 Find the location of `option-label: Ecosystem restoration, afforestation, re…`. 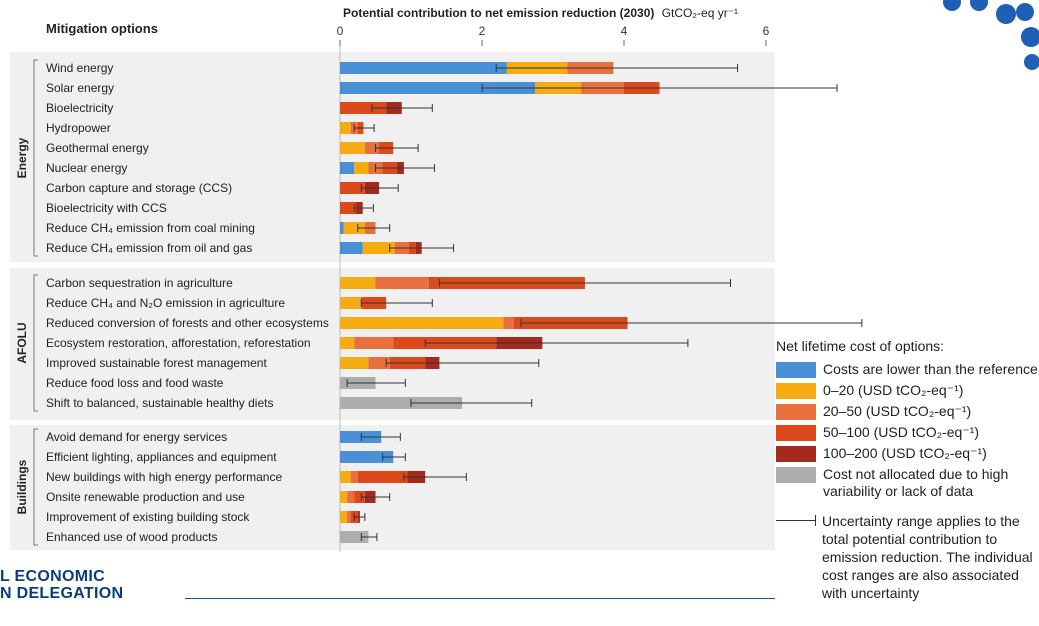

option-label: Ecosystem restoration, afforestation, re… is located at coordinates (178, 343).